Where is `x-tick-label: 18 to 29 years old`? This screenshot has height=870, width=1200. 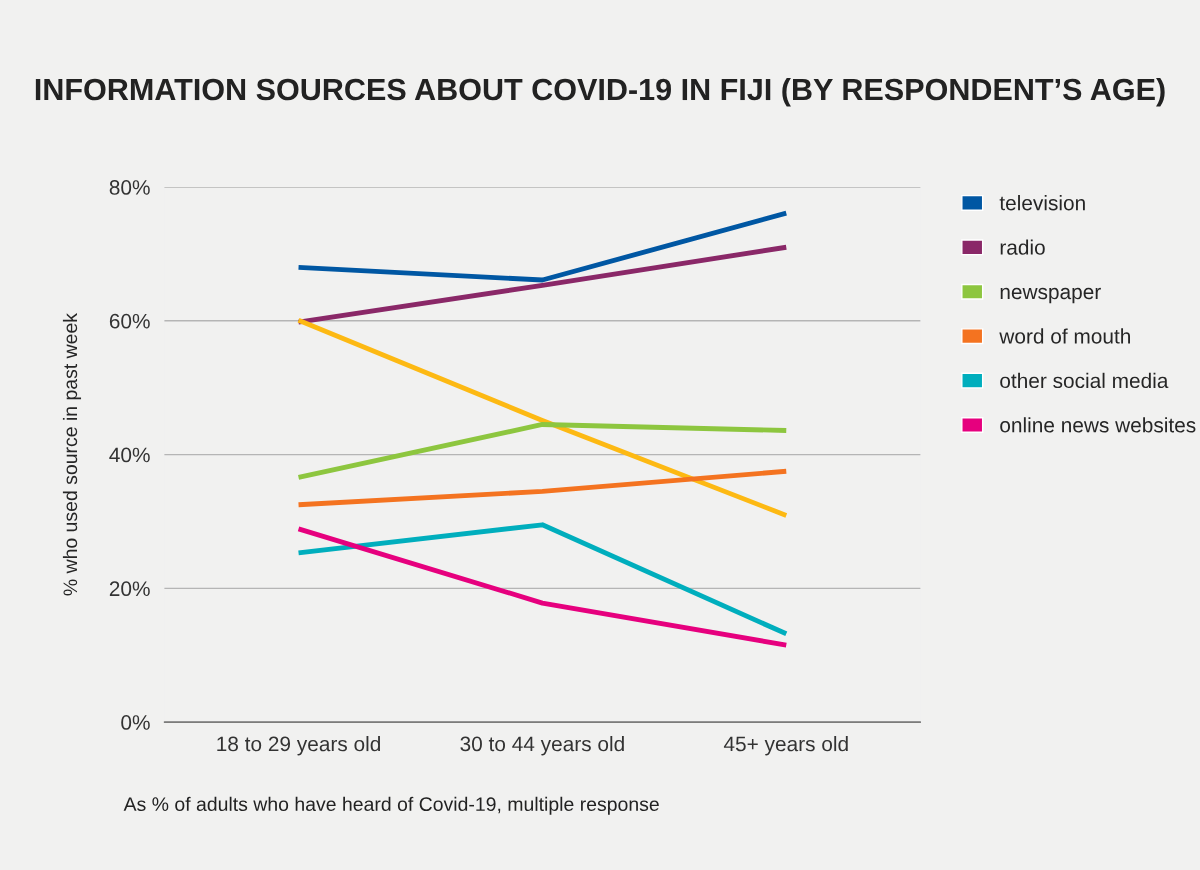 x-tick-label: 18 to 29 years old is located at coordinates (298, 745).